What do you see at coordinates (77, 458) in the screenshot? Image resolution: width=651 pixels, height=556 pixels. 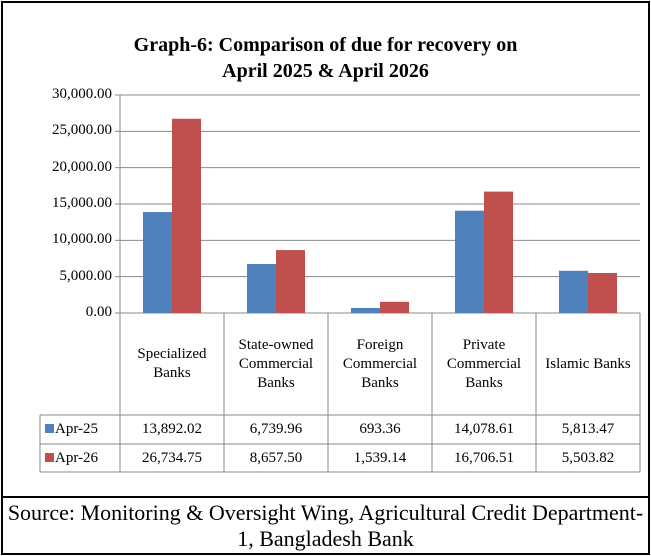 I see `legend-label: Apr-26` at bounding box center [77, 458].